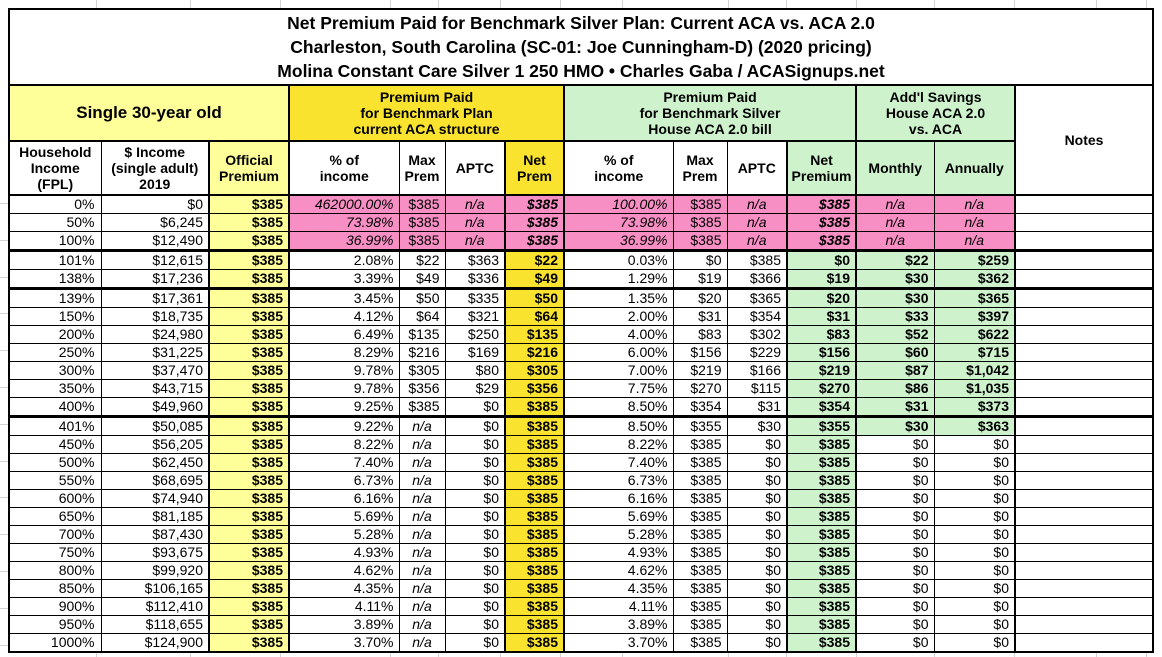  I want to click on cell-income: $112,410, so click(155, 606).